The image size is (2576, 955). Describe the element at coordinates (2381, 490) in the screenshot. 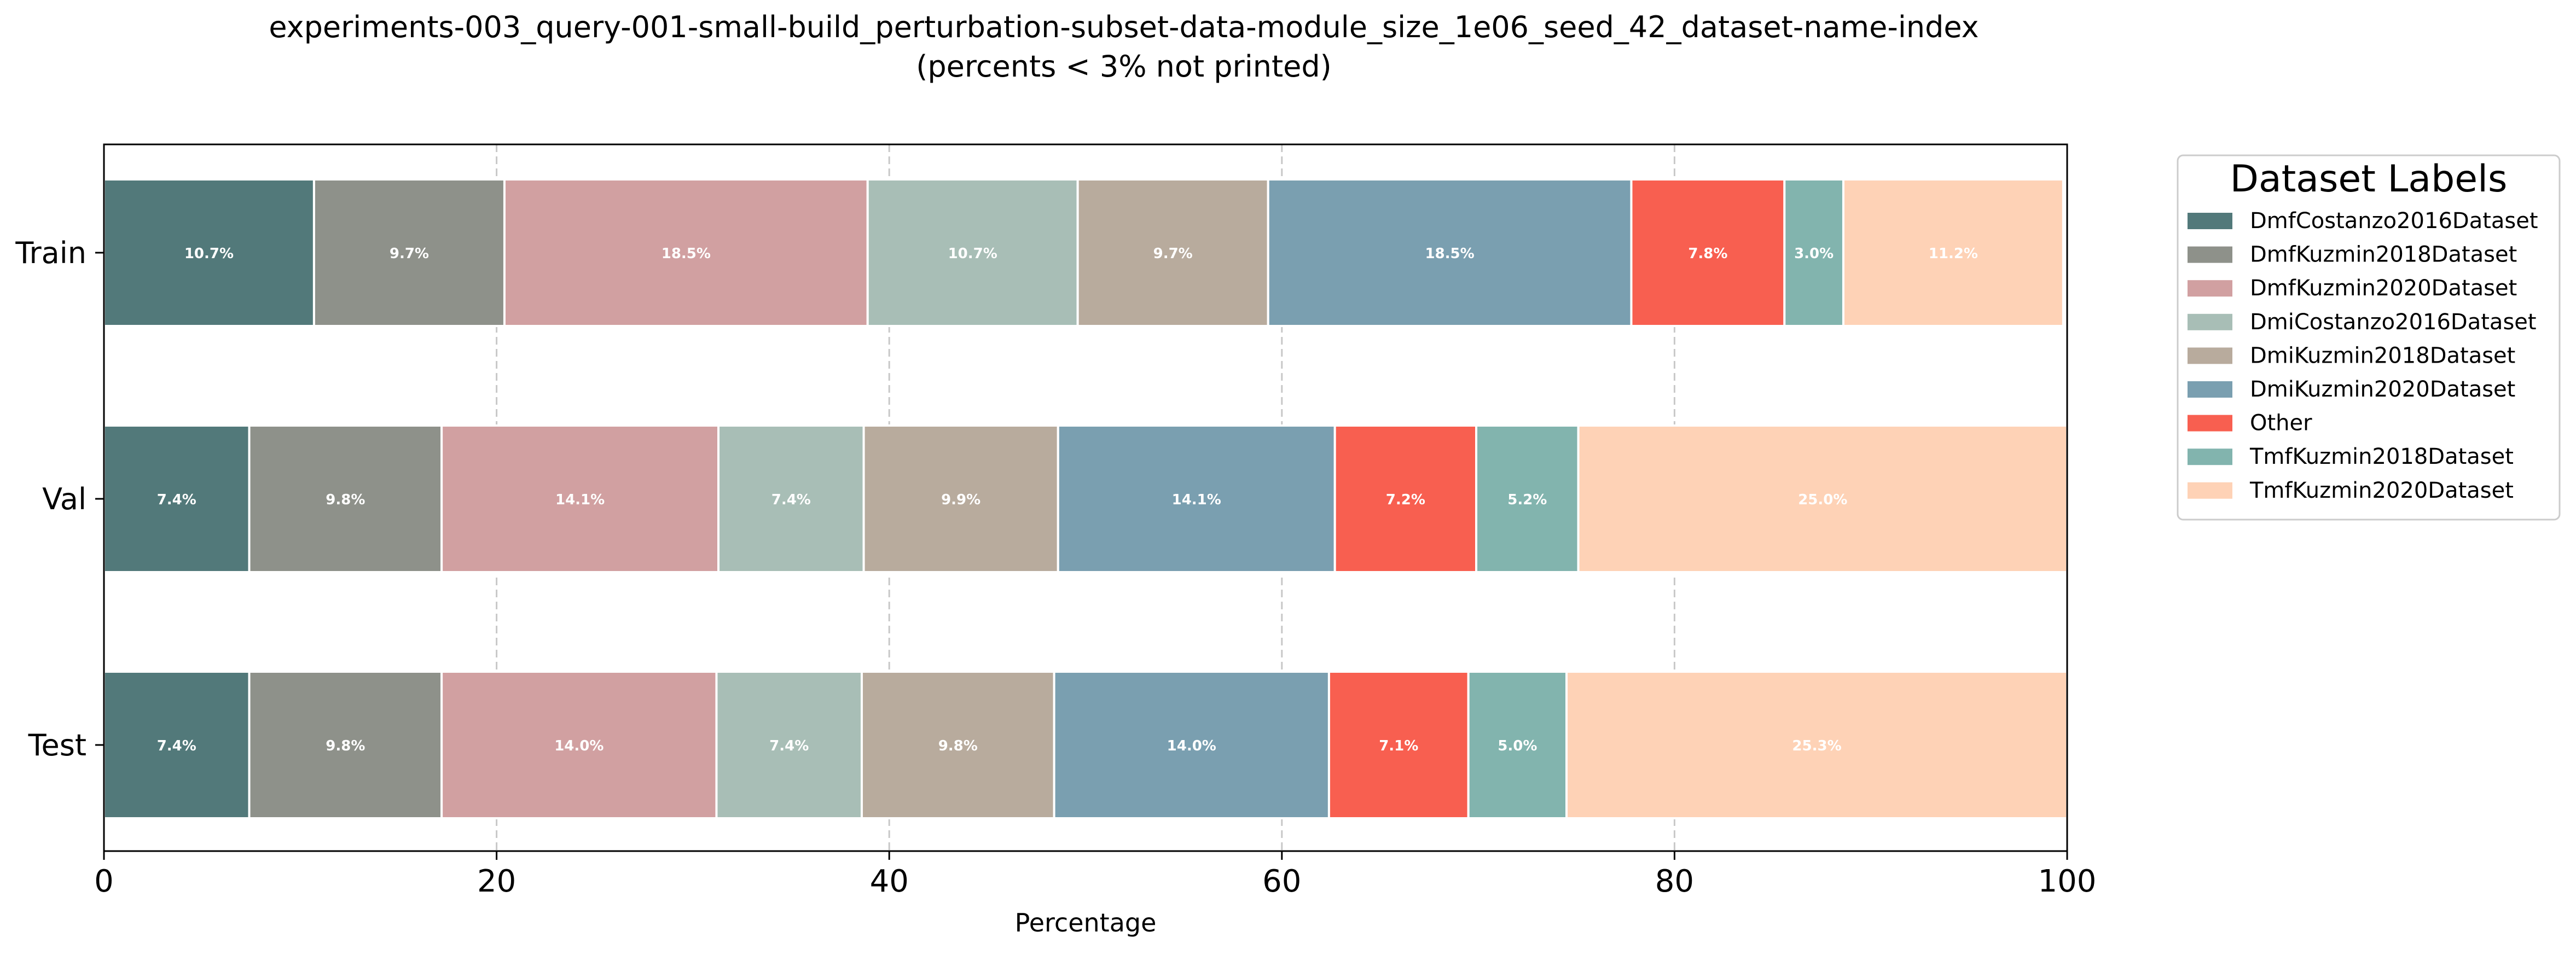

I see `legend-entry-label: TmfKuzmin2020Dataset` at that location.